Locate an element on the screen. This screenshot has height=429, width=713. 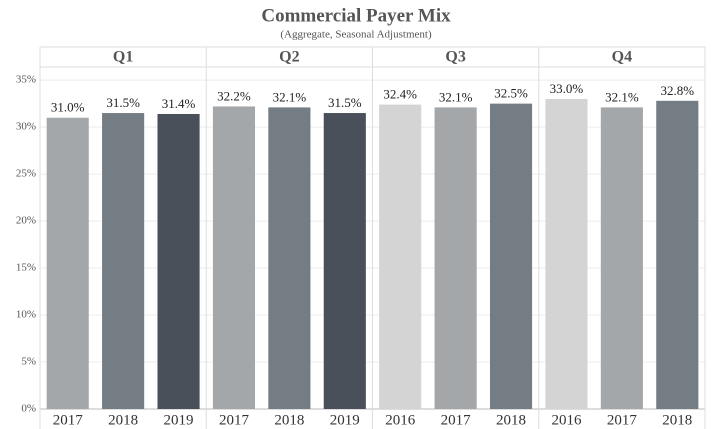
y-tick-label: 15% is located at coordinates (26, 268).